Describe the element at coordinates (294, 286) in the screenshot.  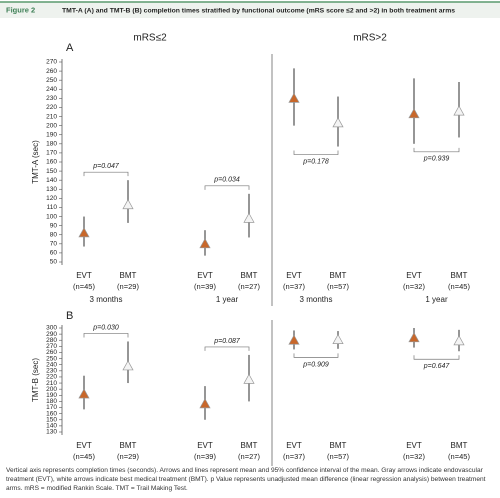
I see `sample-size: (n=37)` at that location.